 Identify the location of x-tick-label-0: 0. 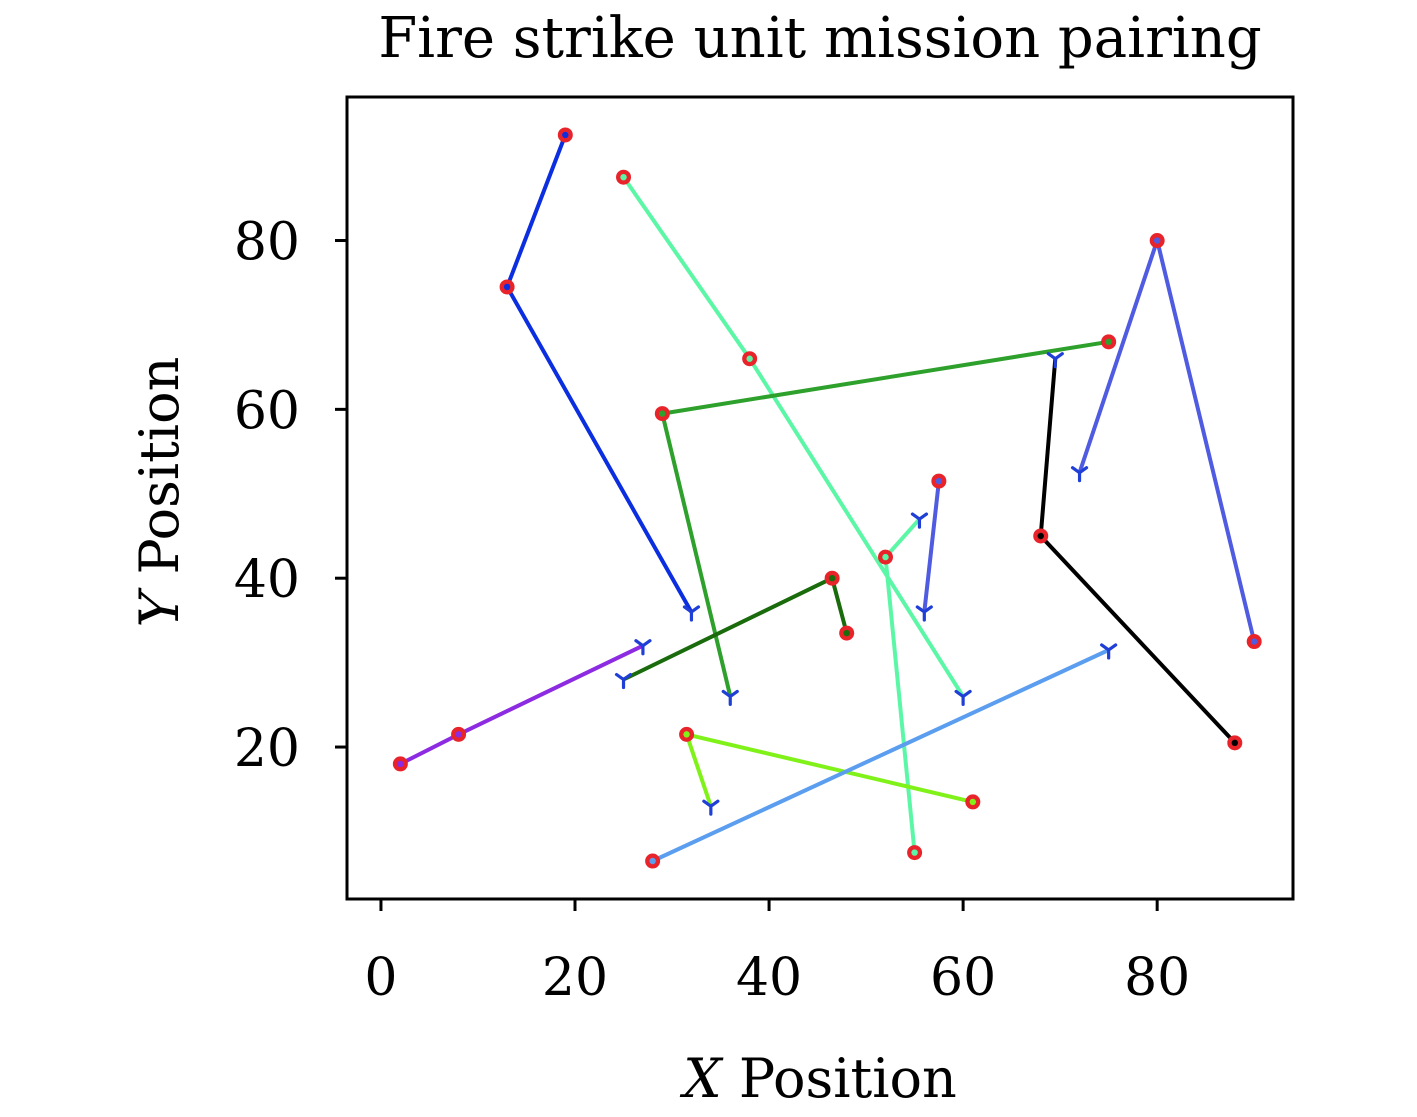
(380, 978).